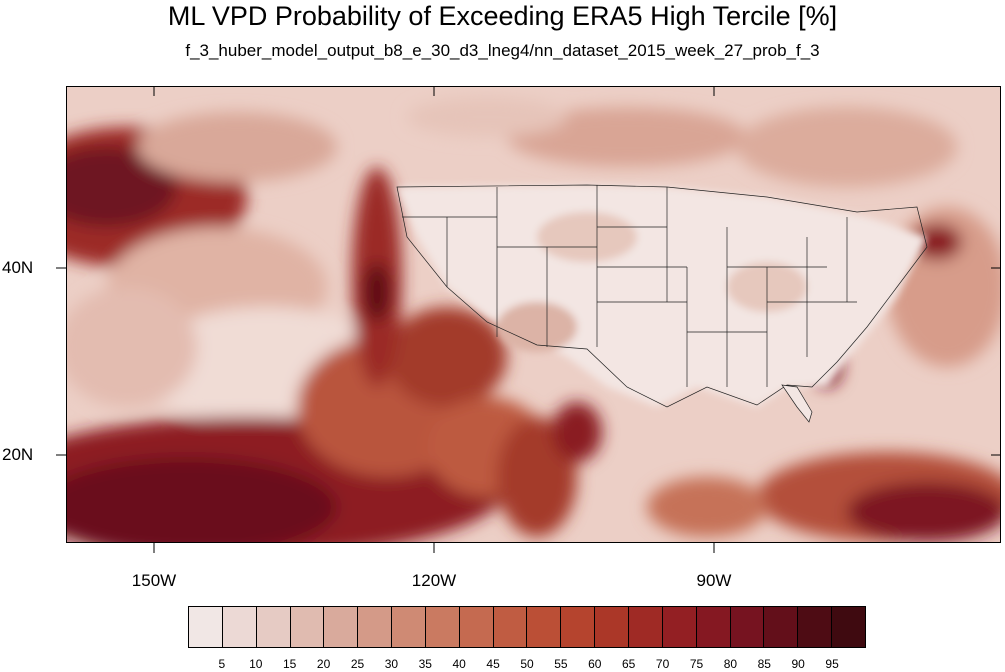 The width and height of the screenshot is (1005, 672). Describe the element at coordinates (527, 664) in the screenshot. I see `colorbar-tick-label: 50` at that location.